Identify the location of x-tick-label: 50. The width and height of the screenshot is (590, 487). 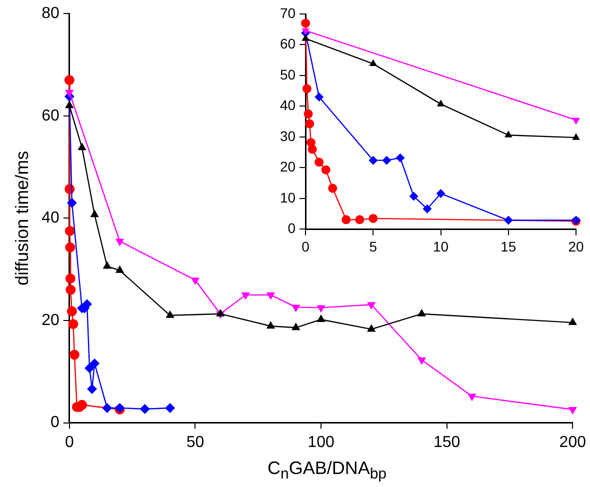
(195, 442).